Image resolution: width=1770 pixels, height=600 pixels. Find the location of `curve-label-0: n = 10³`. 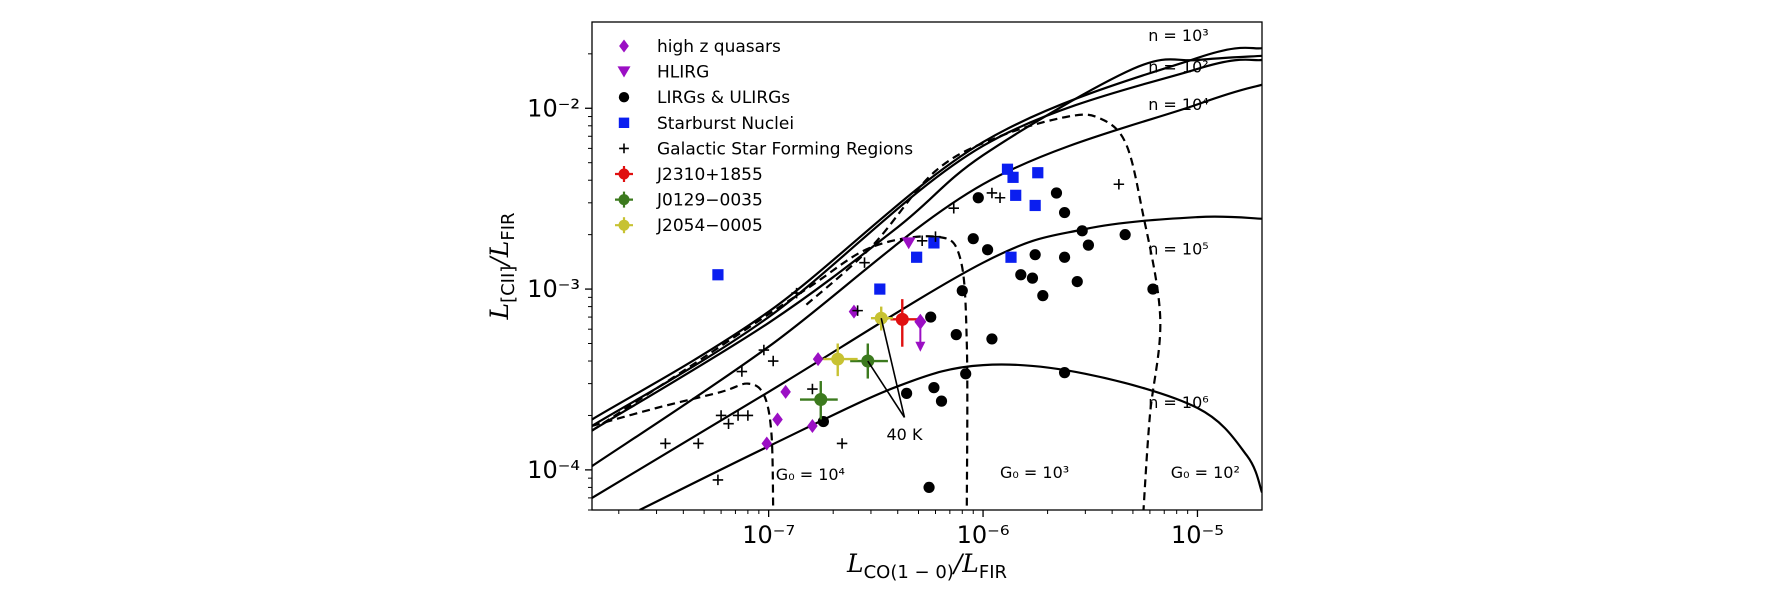

curve-label-0: n = 10³ is located at coordinates (1178, 35).